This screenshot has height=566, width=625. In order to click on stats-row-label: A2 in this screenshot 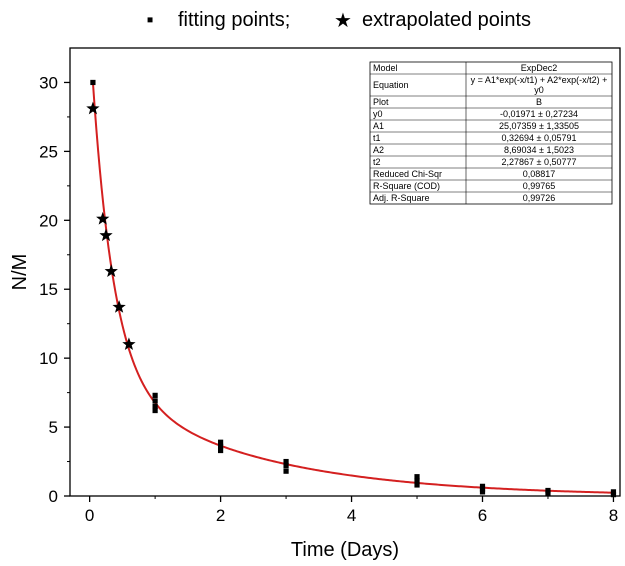, I will do `click(378, 150)`.